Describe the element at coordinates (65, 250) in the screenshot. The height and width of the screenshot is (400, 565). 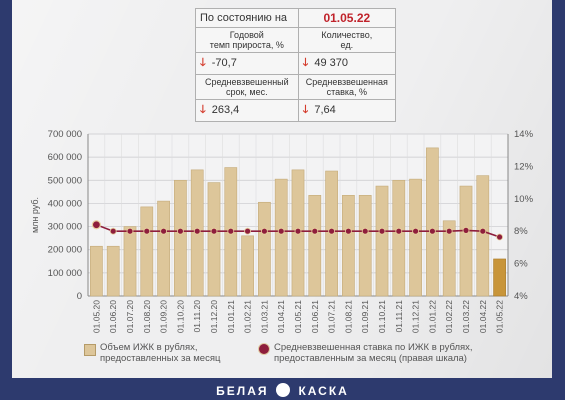
I see `y-tick-label: 200 000` at that location.